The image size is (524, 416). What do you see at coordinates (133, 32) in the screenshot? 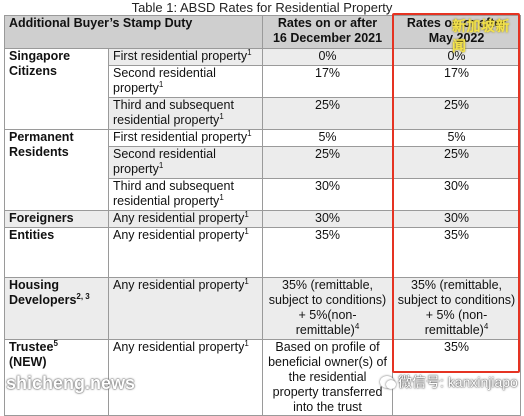
I see `header-absd: Additional Buyer’s Stamp Duty` at bounding box center [133, 32].